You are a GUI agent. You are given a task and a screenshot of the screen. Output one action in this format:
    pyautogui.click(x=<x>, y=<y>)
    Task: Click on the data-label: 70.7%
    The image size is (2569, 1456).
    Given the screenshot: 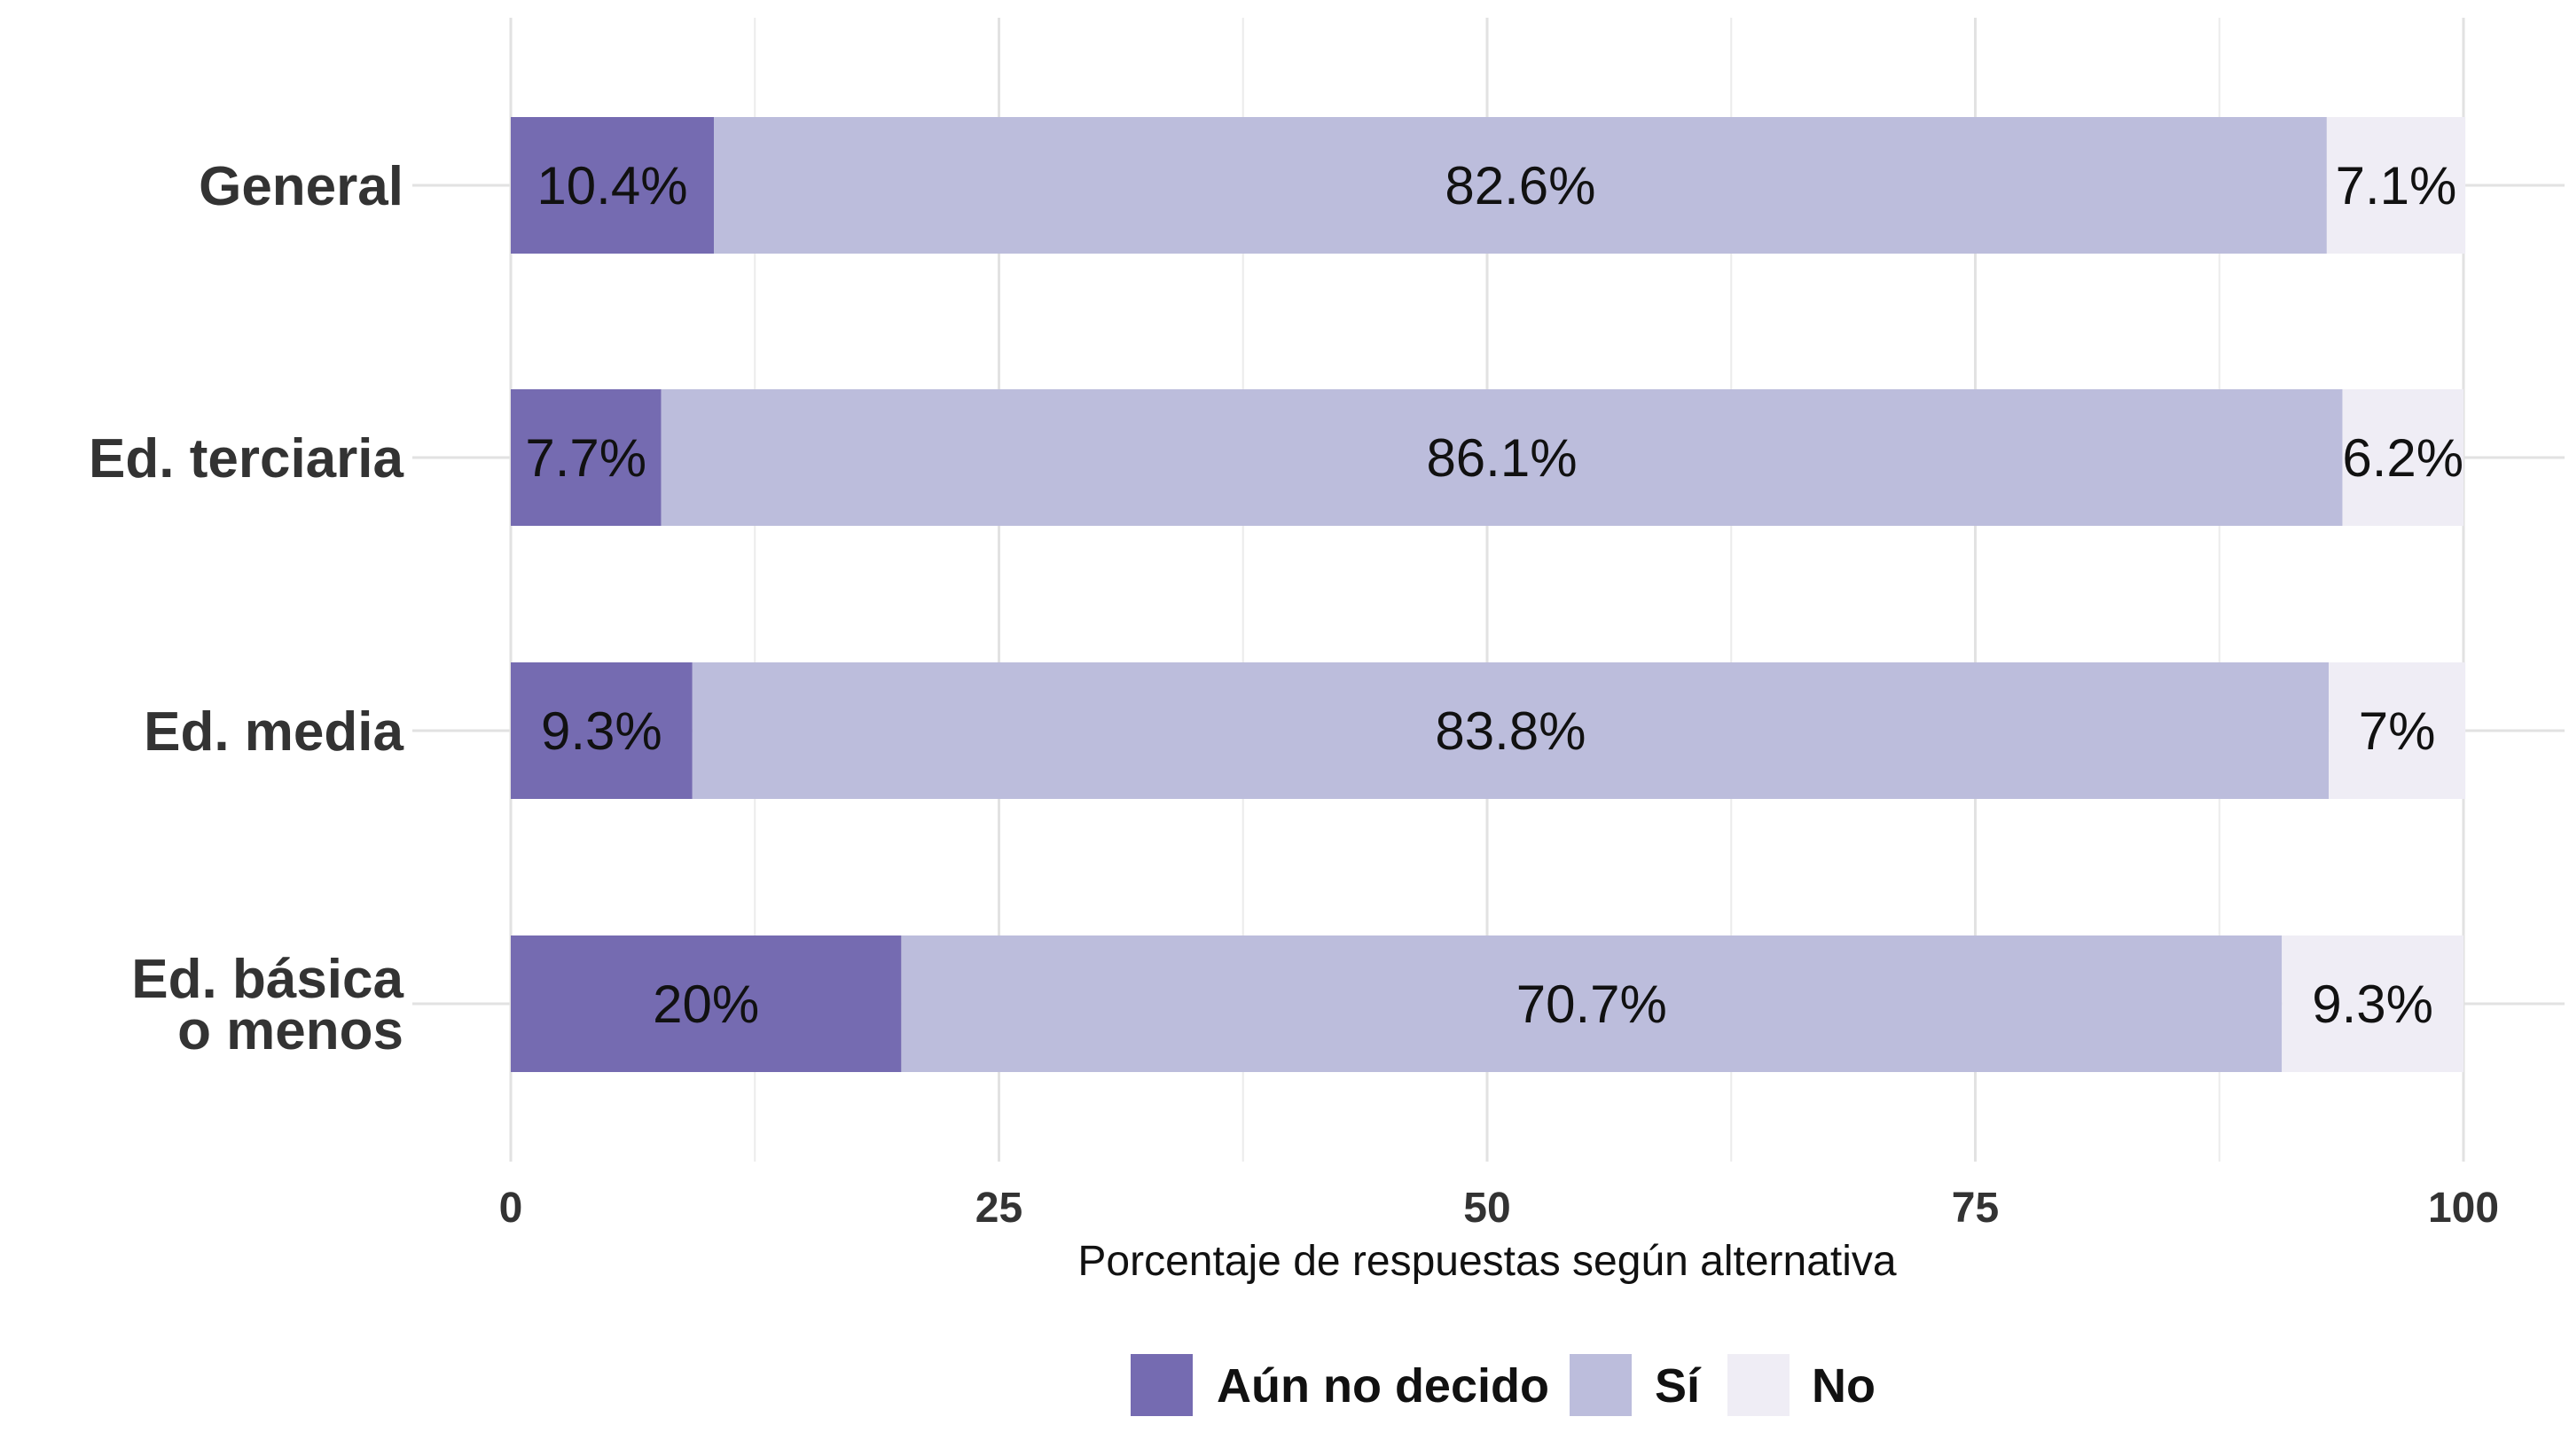 What is the action you would take?
    pyautogui.click(x=1591, y=1004)
    